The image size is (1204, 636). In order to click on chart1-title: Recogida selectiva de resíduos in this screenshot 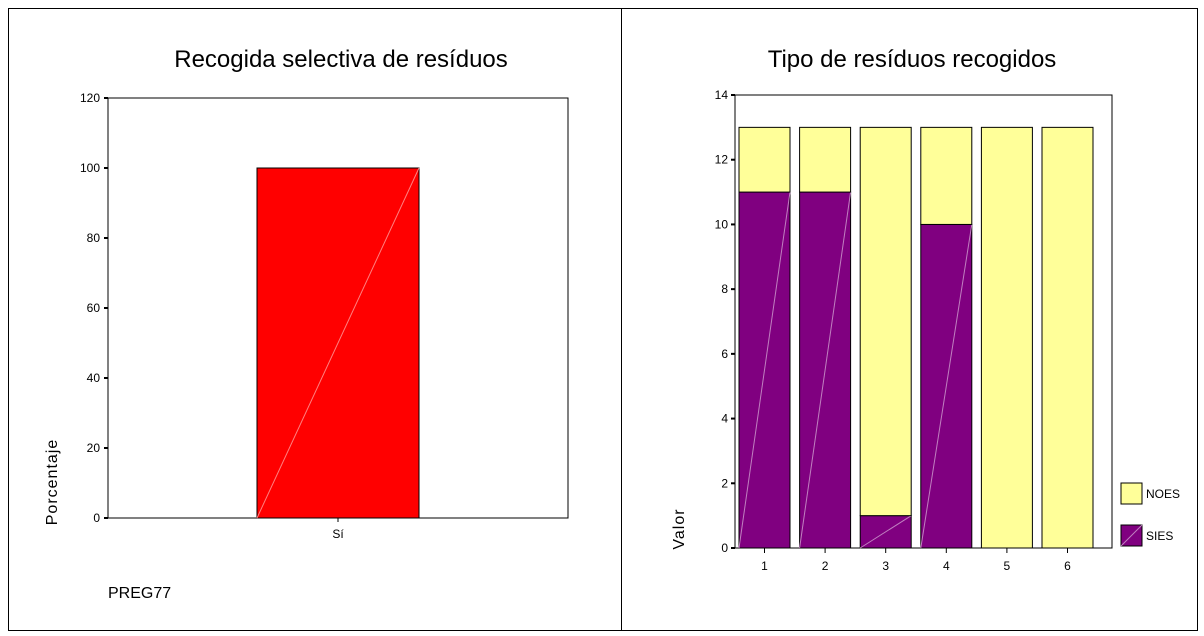, I will do `click(341, 59)`.